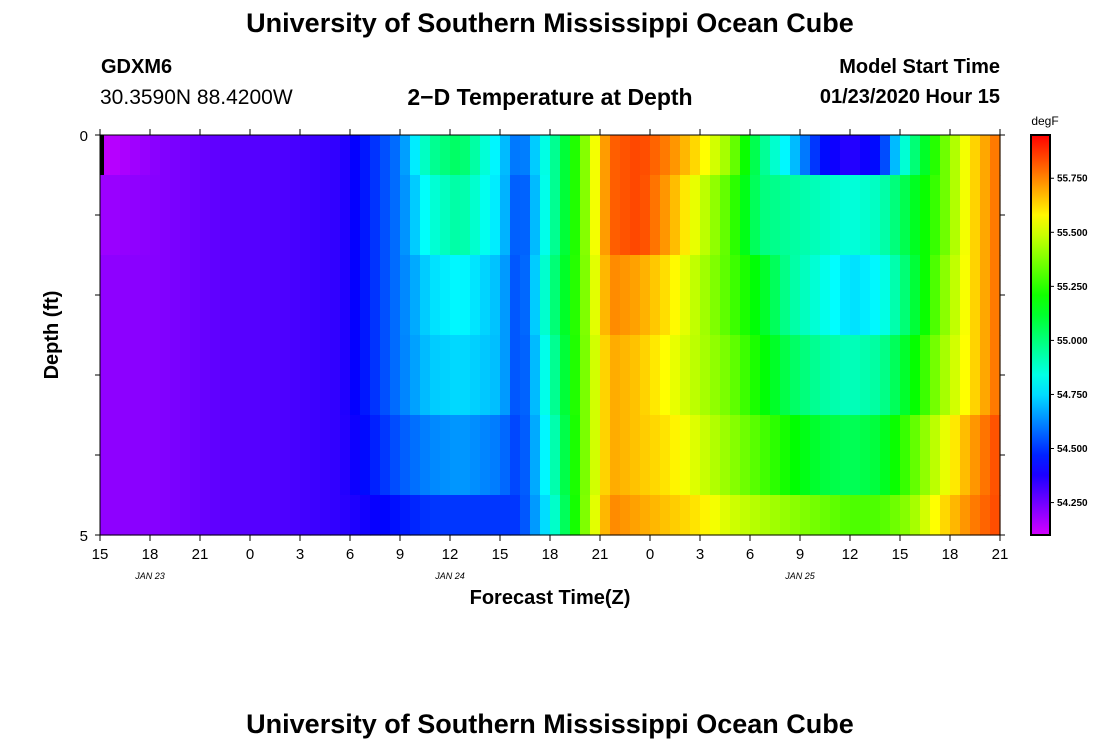 This screenshot has height=750, width=1100. What do you see at coordinates (800, 554) in the screenshot?
I see `x-tick-label: 9` at bounding box center [800, 554].